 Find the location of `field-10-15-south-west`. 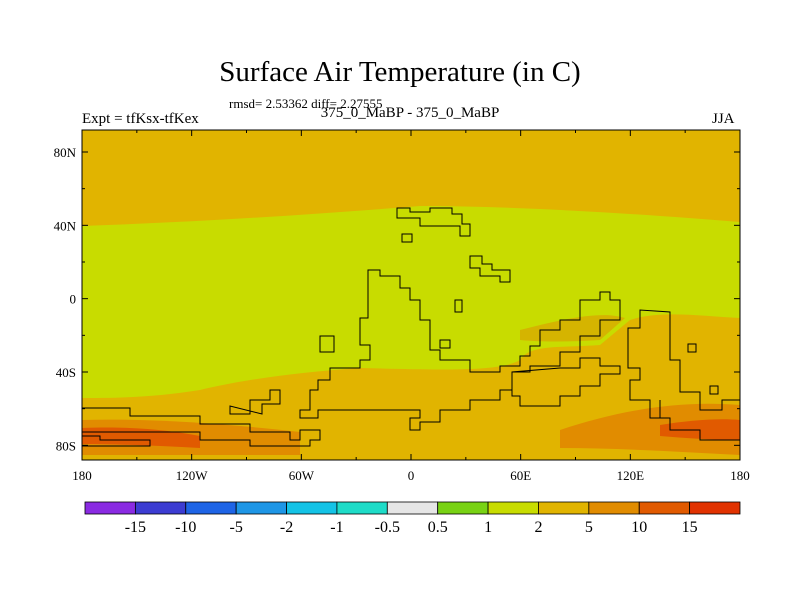

field-10-15-south-west is located at coordinates (141, 437).